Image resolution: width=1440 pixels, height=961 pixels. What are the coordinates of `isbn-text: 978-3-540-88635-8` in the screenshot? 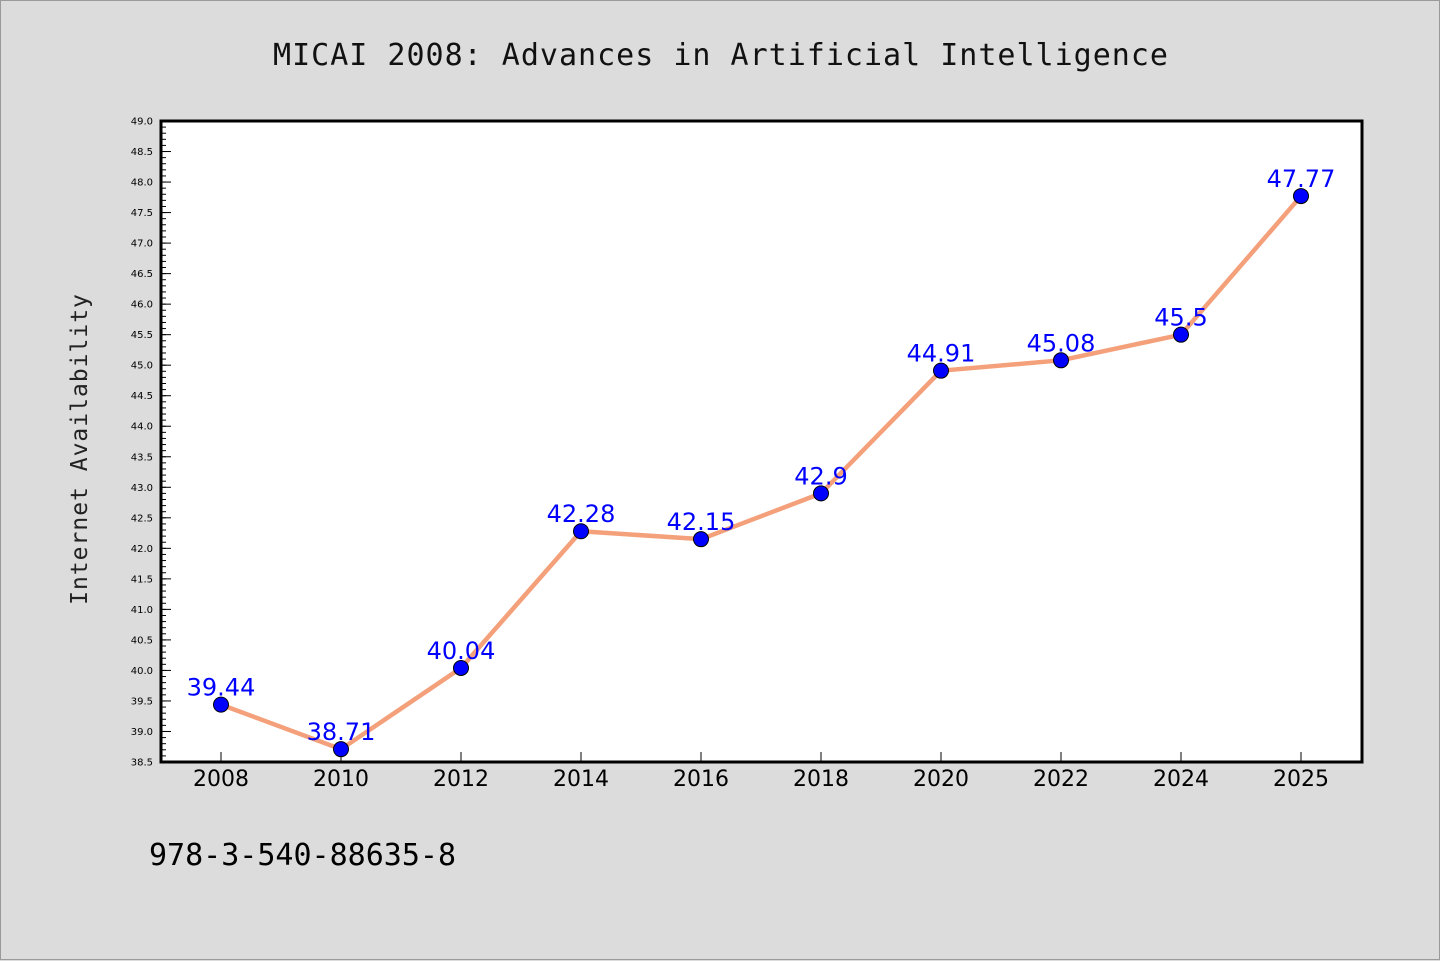 It's located at (302, 855).